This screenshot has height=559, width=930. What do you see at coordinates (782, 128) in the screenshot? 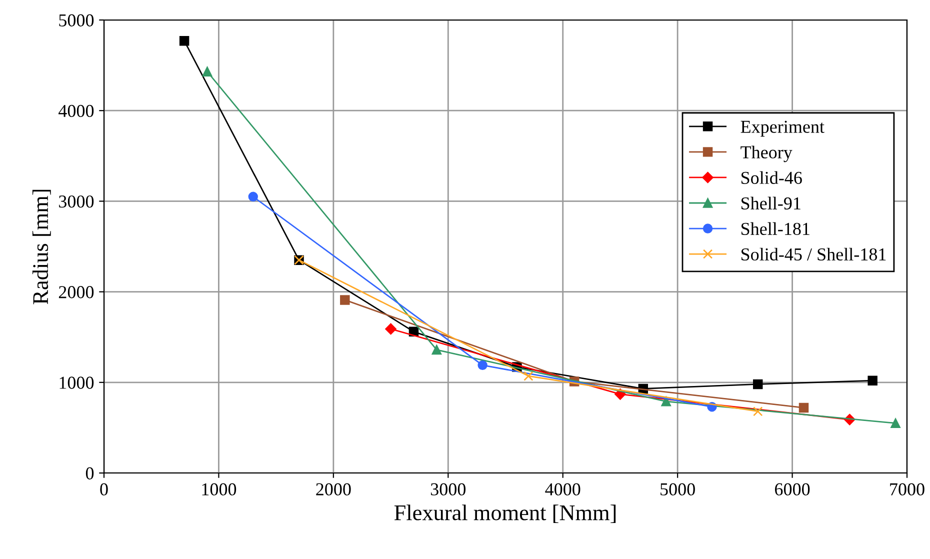
I see `legend-label: Experiment` at bounding box center [782, 128].